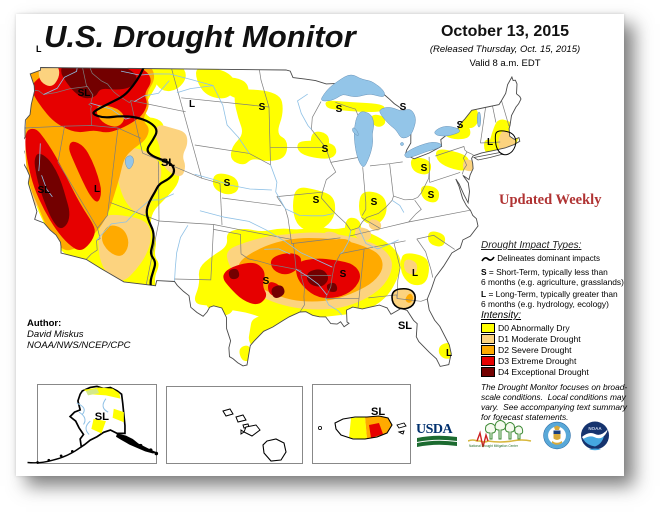  Describe the element at coordinates (494, 446) in the screenshot. I see `svg-text:National Drought Mitigation C: National Drought Mitigation Center` at that location.